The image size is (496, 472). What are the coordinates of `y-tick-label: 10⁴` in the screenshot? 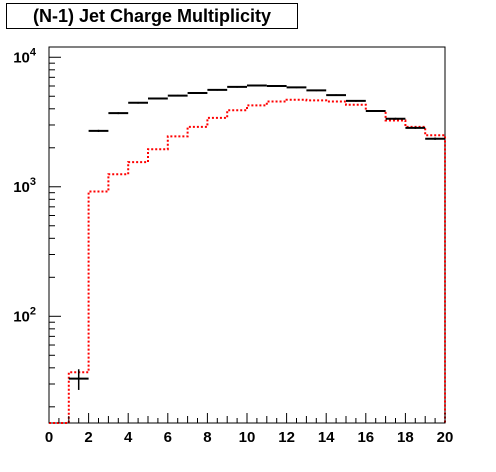 It's located at (25, 56).